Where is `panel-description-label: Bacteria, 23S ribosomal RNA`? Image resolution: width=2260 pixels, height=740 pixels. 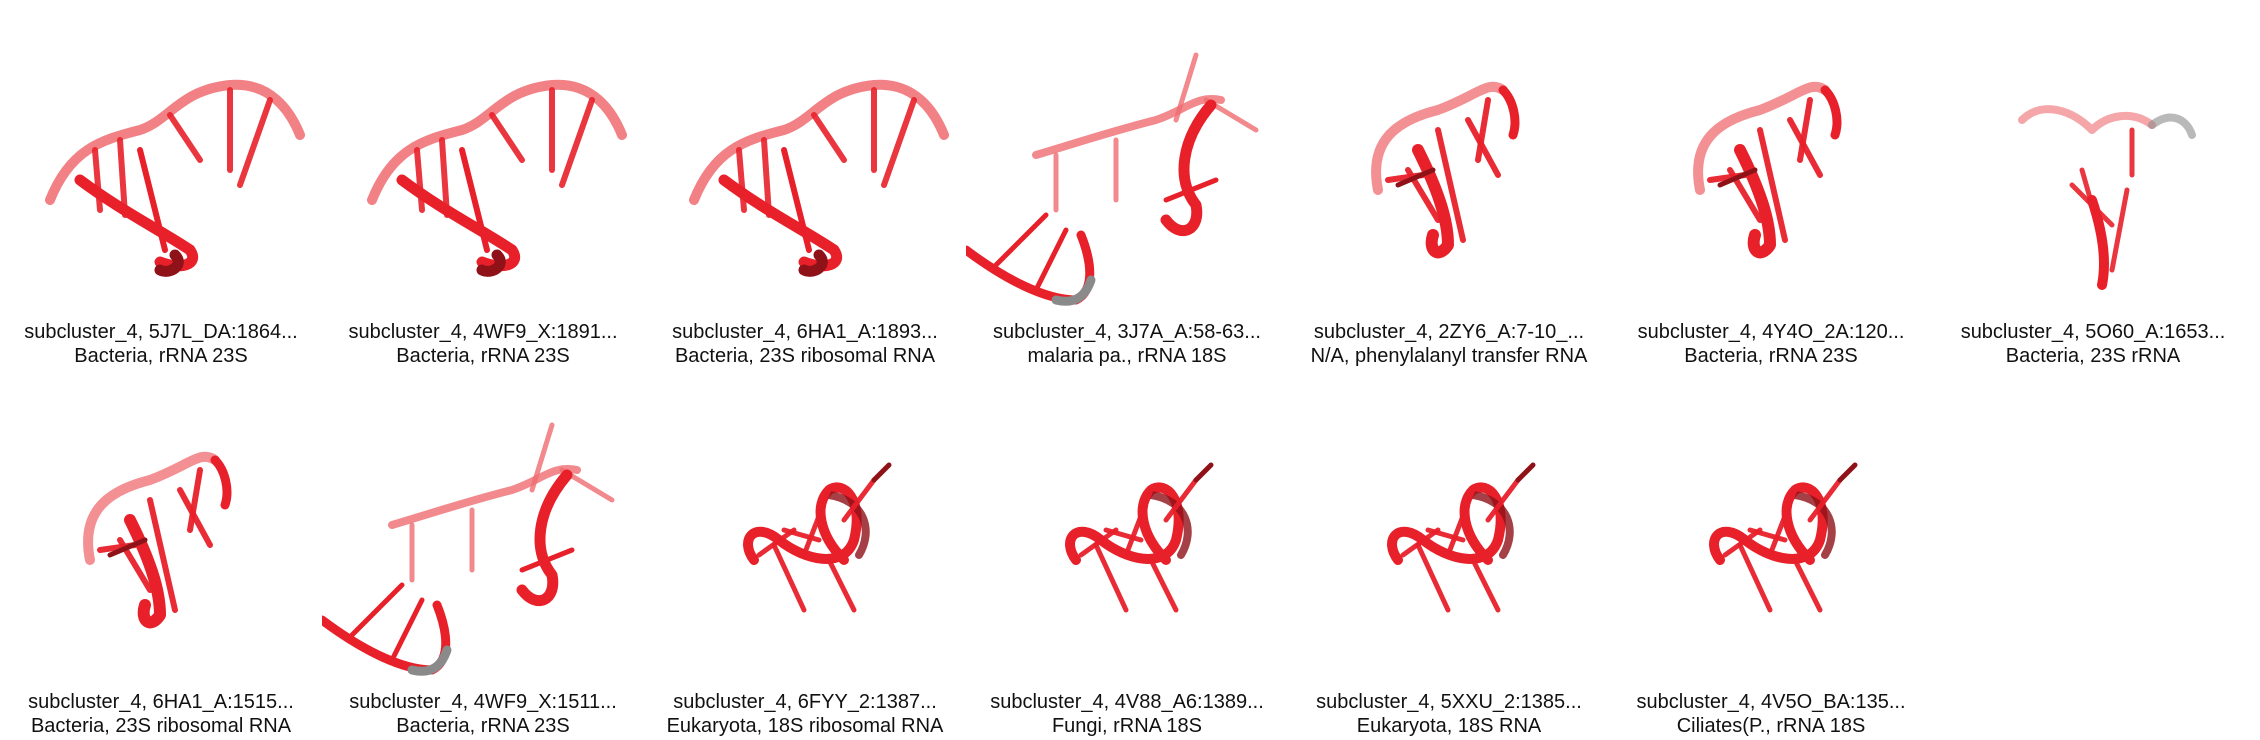 panel-description-label: Bacteria, 23S ribosomal RNA is located at coordinates (161, 726).